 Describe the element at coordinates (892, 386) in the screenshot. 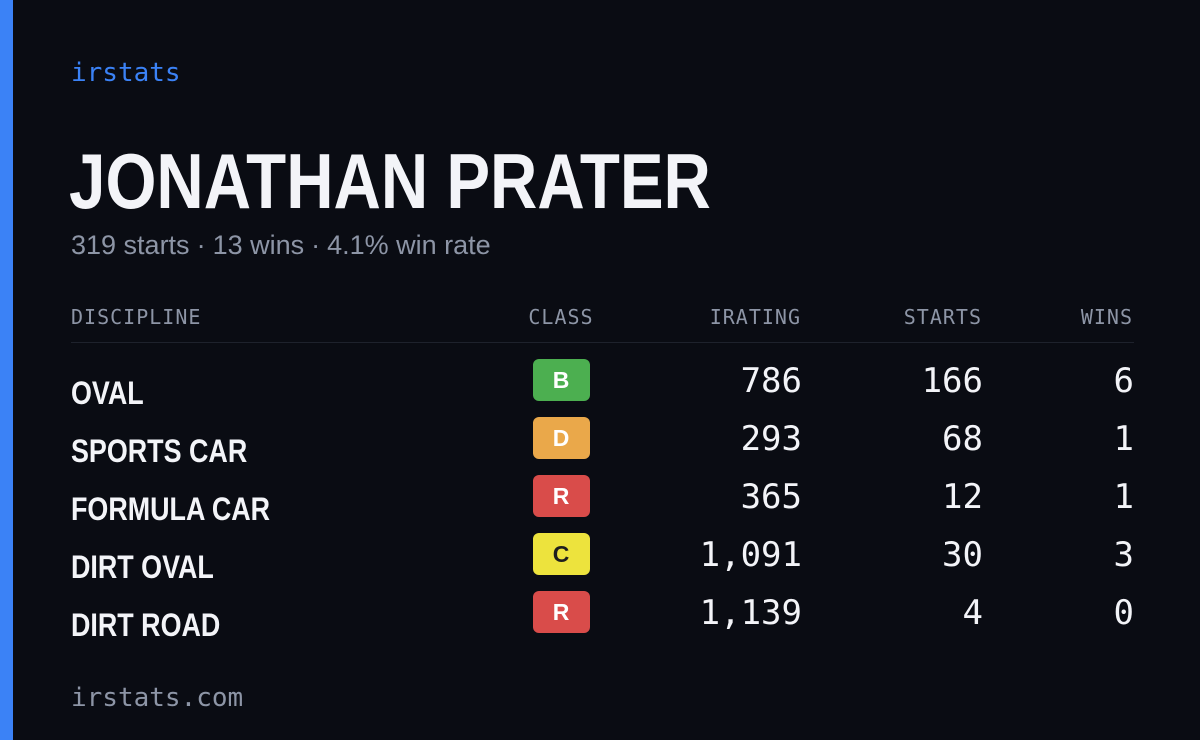

I see `starts-cell: 166` at that location.